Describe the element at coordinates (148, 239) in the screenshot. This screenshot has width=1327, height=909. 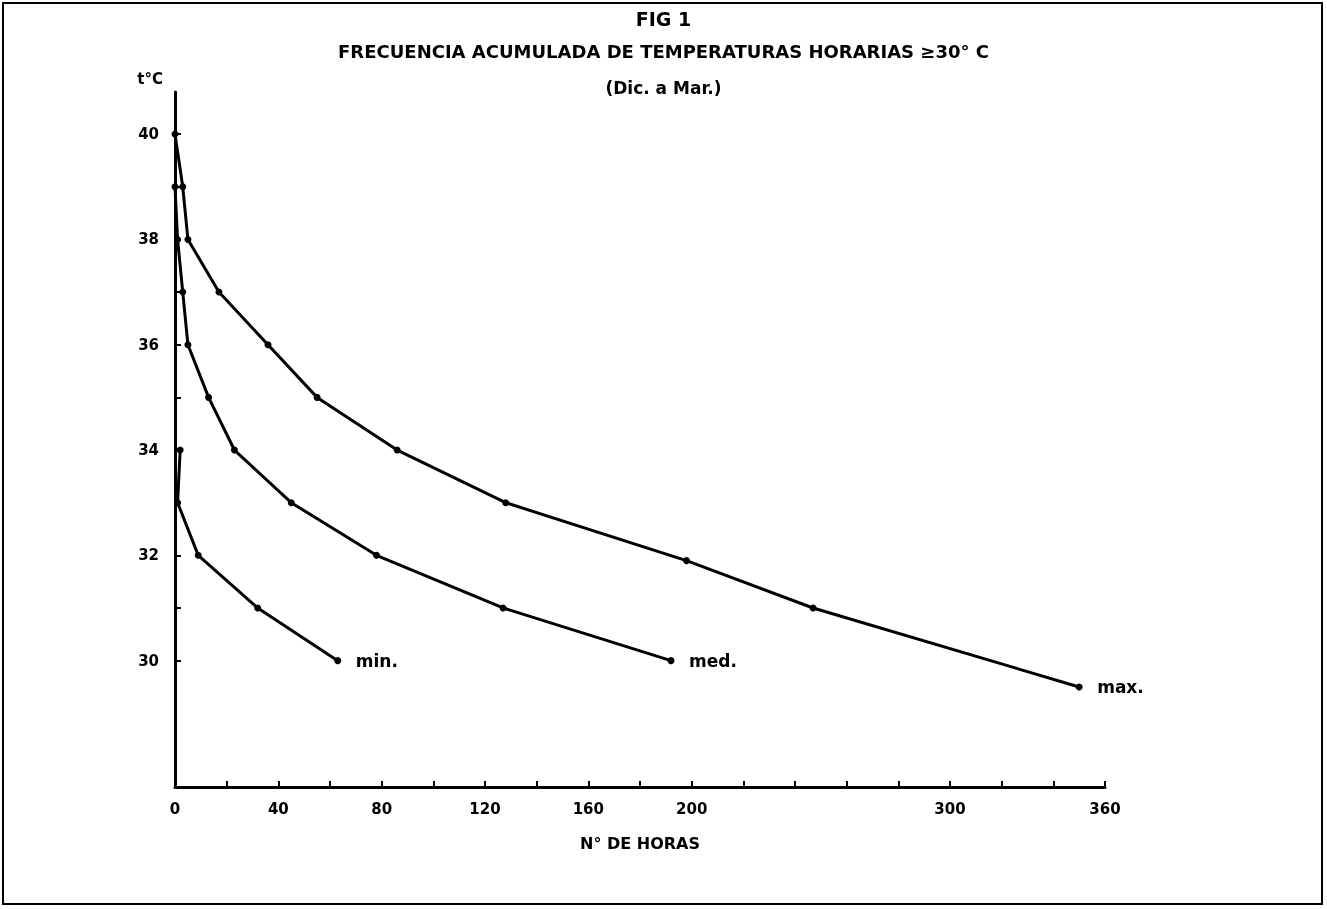
I see `y-tick-label: 38` at that location.